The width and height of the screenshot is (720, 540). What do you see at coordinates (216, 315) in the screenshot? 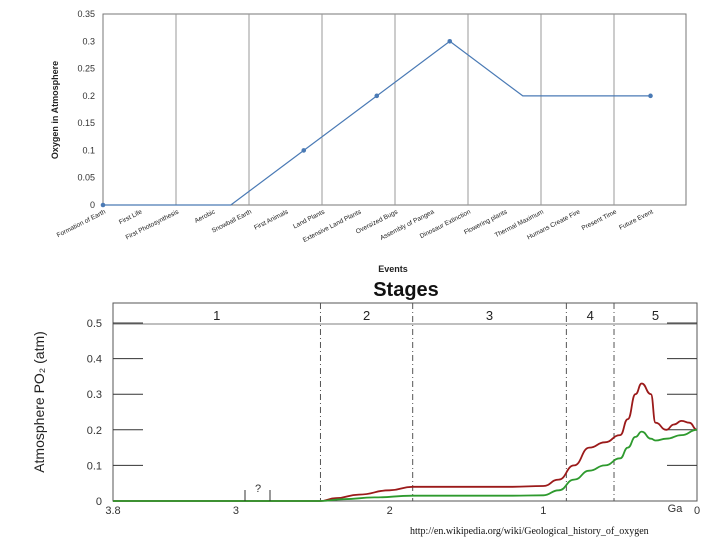
I see `chart2-stage-label: 1` at bounding box center [216, 315].